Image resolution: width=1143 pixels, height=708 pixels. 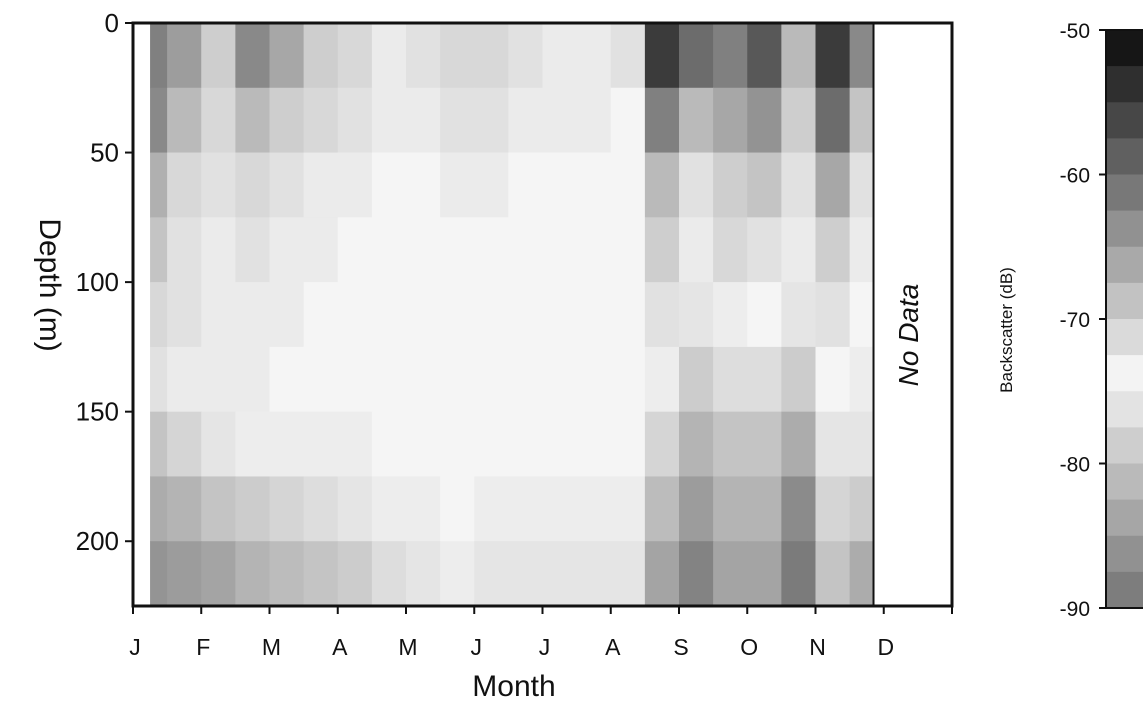 What do you see at coordinates (271, 647) in the screenshot?
I see `x-tick-label: M` at bounding box center [271, 647].